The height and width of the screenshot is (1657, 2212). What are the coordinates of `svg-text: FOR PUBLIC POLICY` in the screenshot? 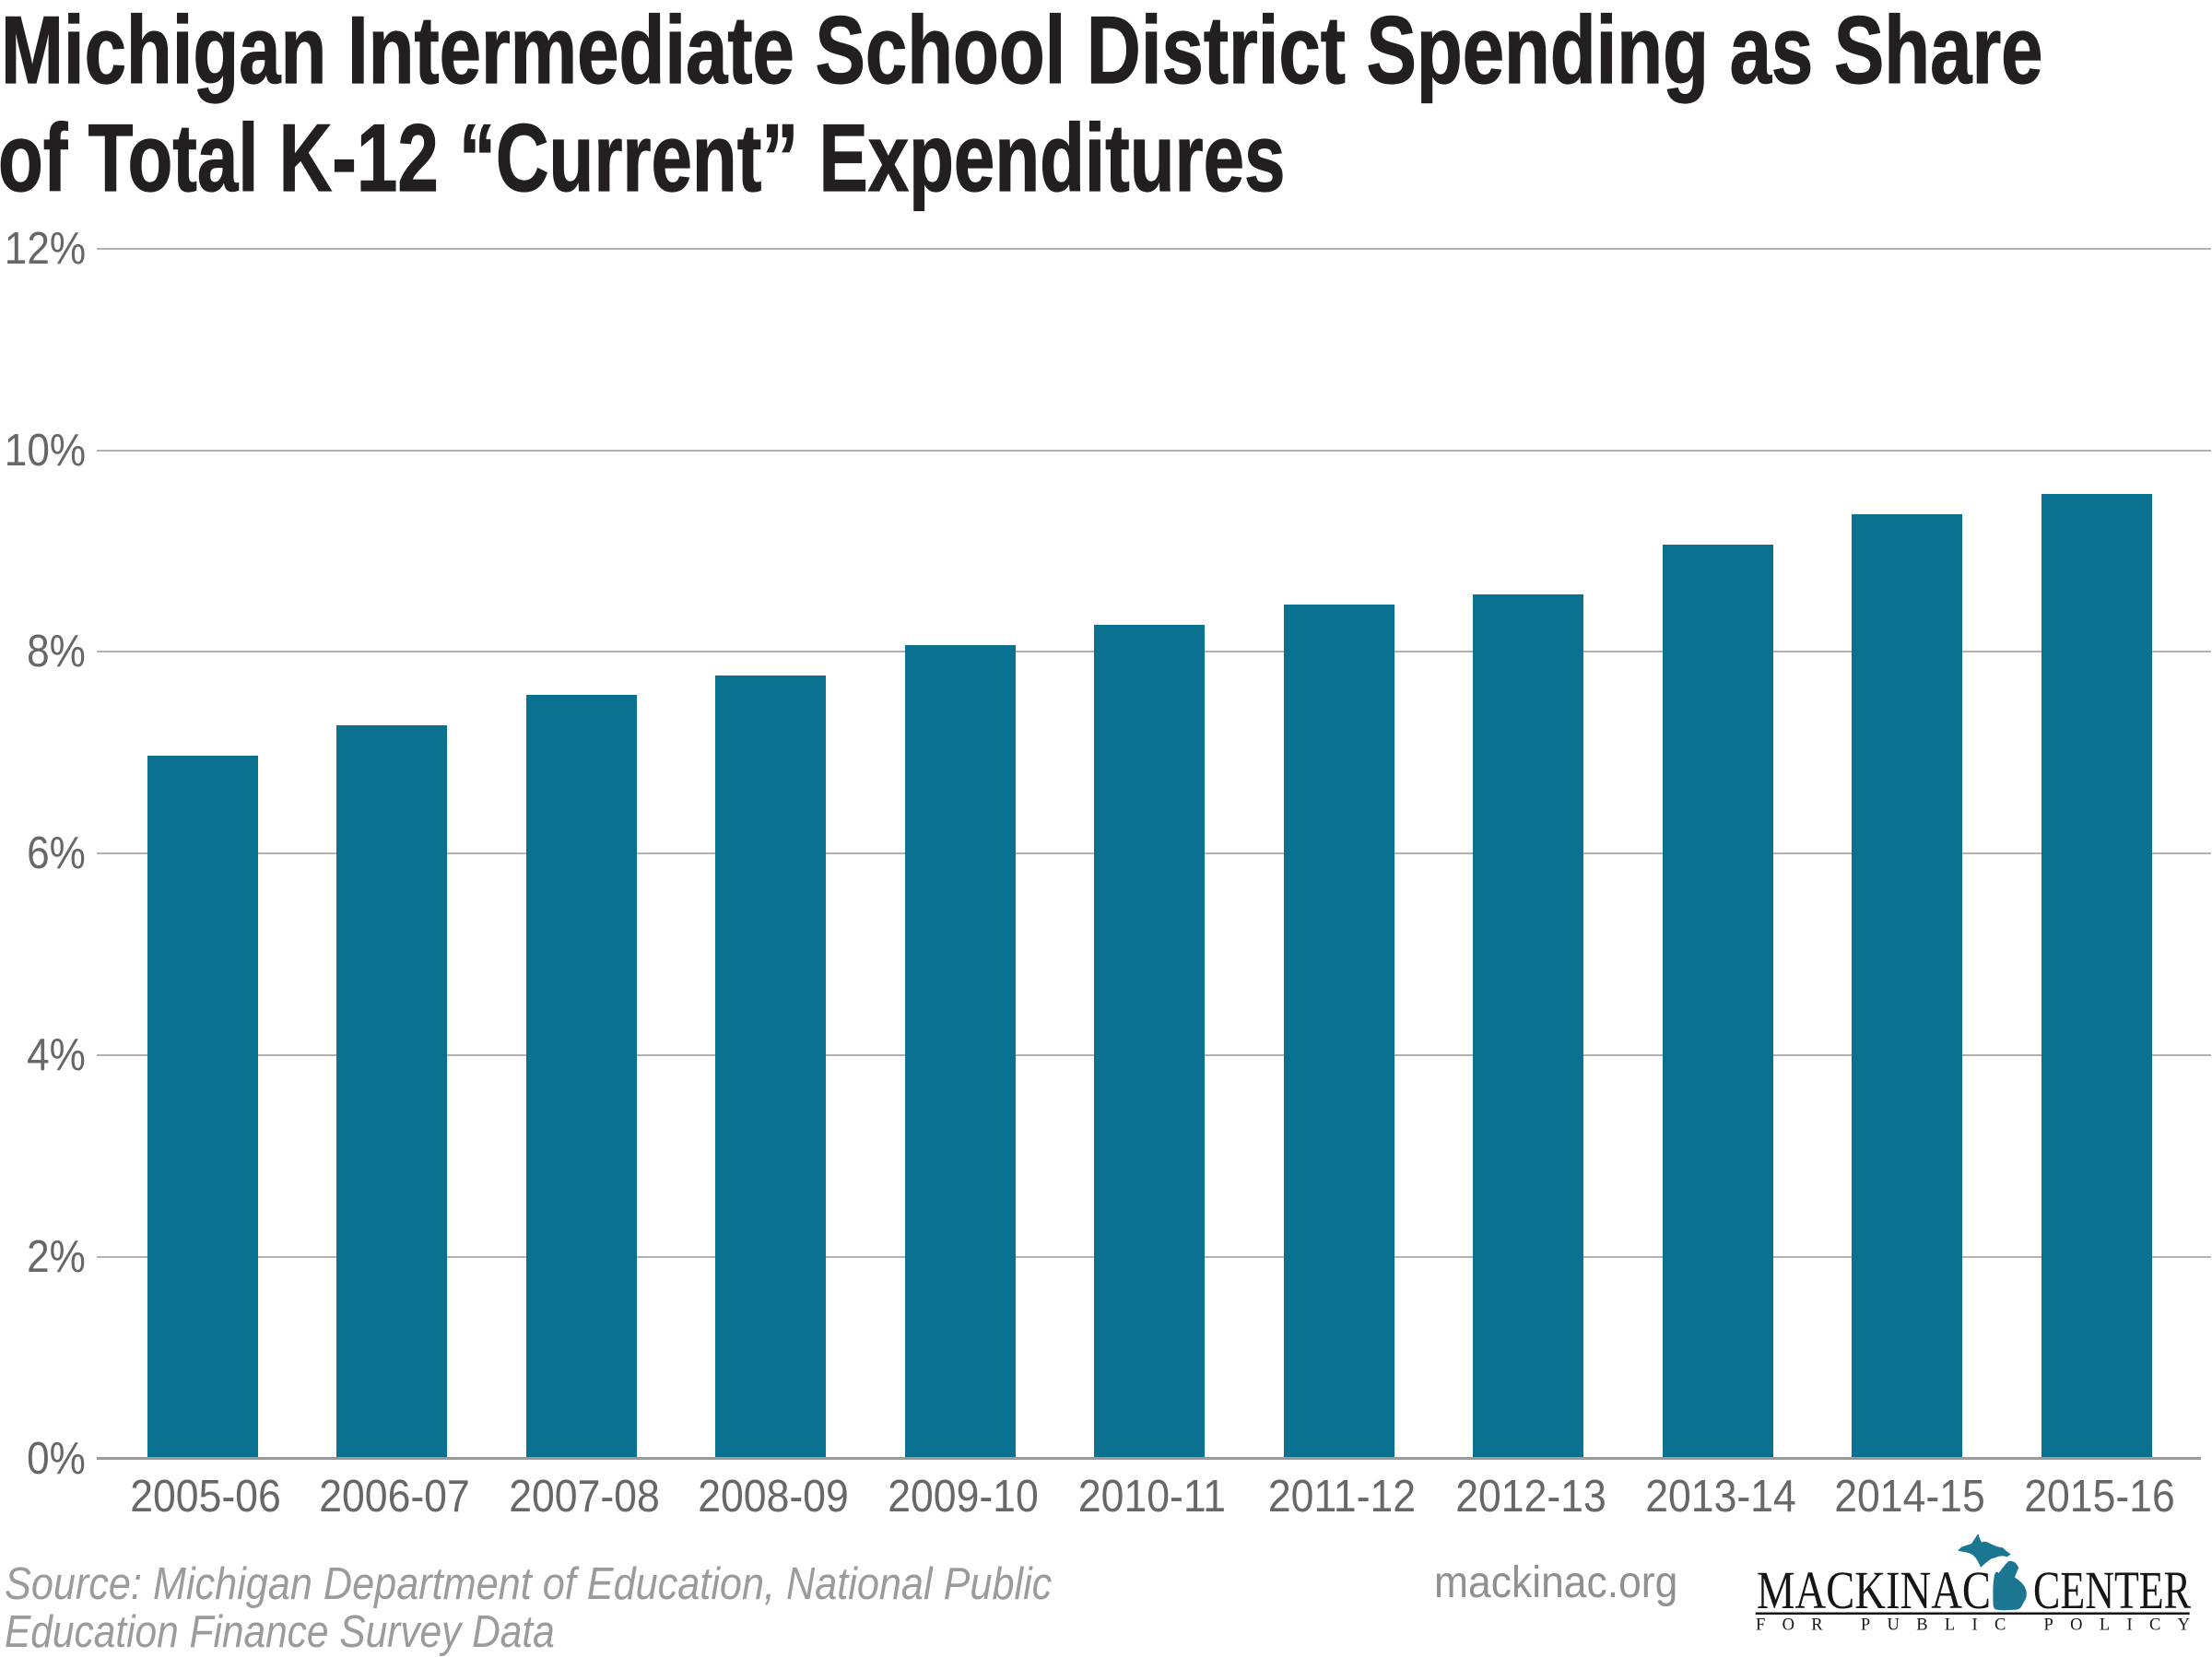 It's located at (1973, 1626).